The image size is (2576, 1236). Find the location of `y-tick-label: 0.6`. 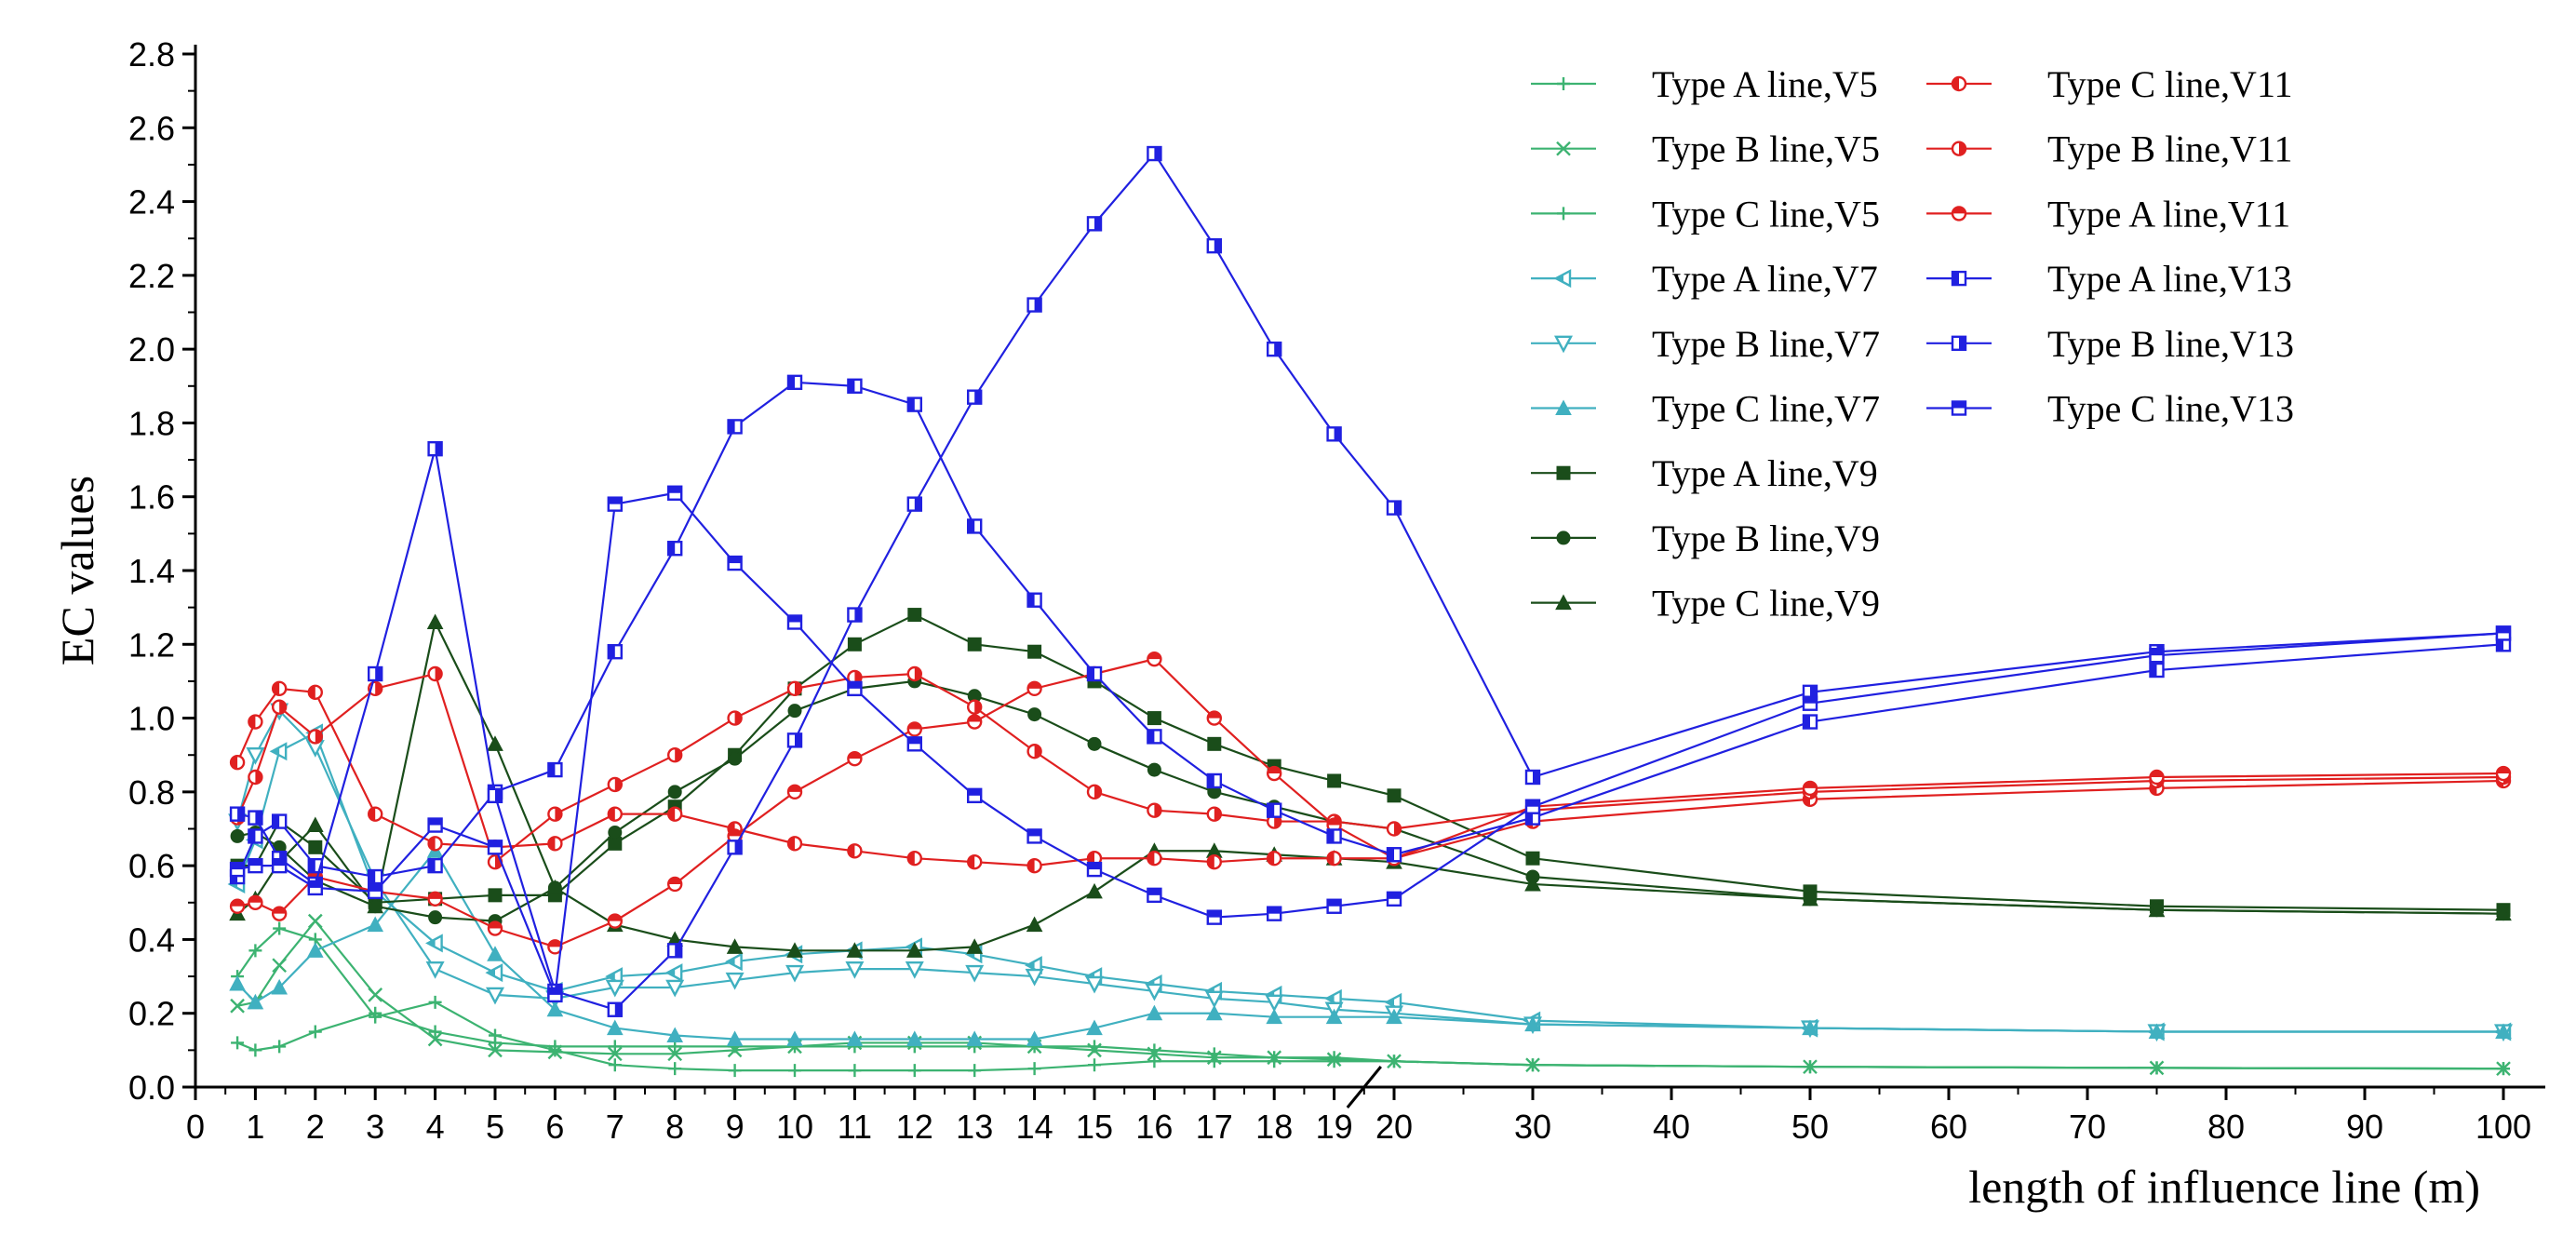

y-tick-label: 0.6 is located at coordinates (151, 866).